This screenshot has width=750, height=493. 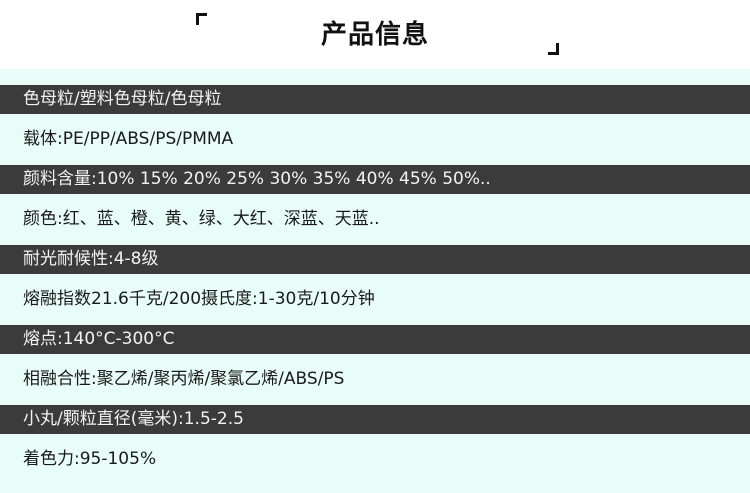 I want to click on info-row-light-fastness: 耐光耐候性:4-8级, so click(x=375, y=259).